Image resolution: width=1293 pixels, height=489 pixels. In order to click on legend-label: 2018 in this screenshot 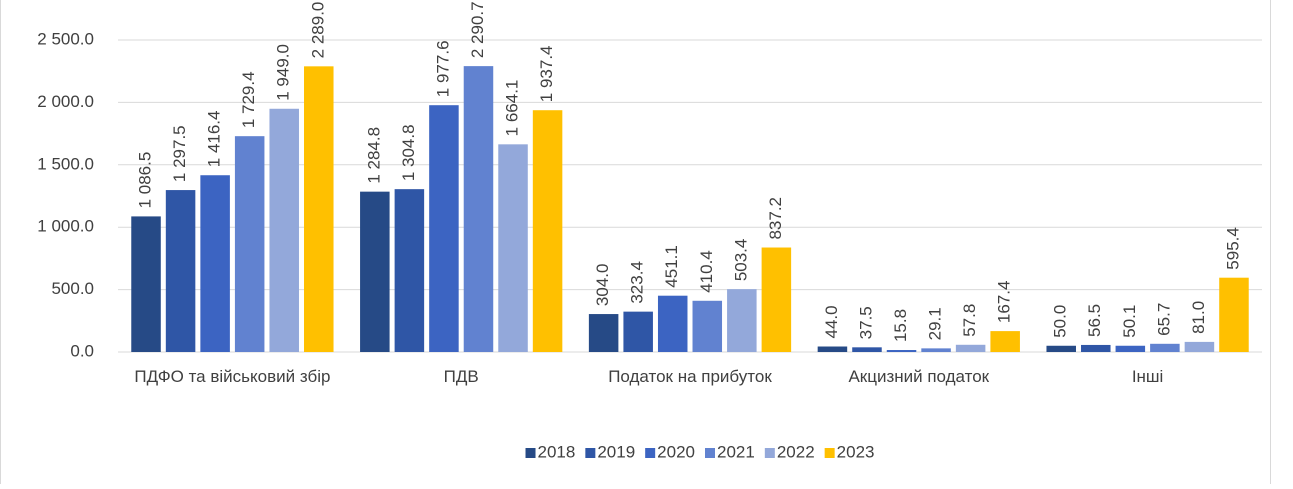, I will do `click(557, 451)`.